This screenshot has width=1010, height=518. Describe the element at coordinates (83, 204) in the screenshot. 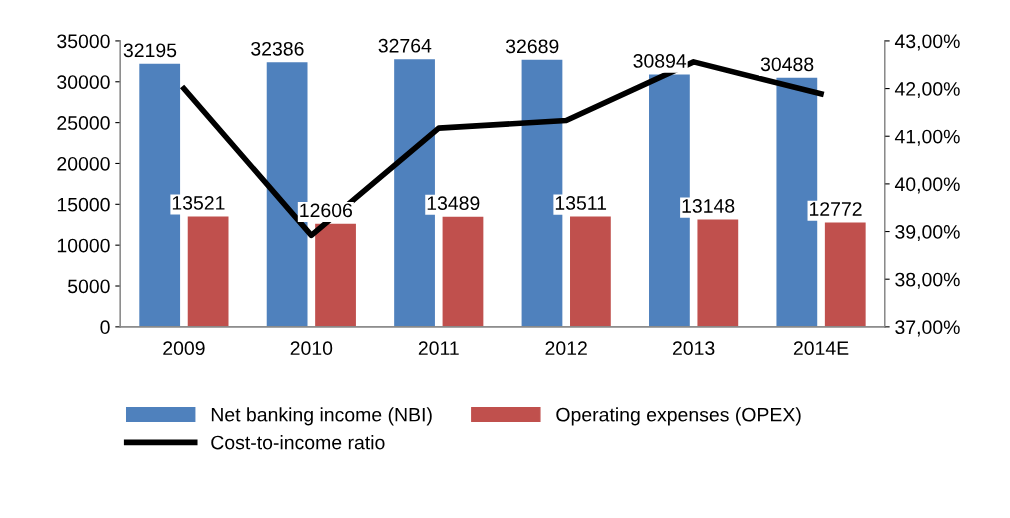

I see `y-tick-label: 15000` at that location.